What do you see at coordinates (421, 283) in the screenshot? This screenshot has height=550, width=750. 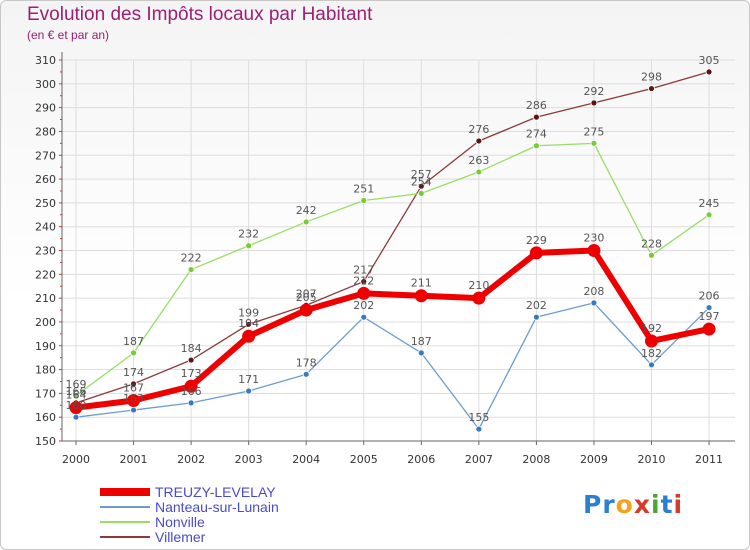 I see `data-label-treuzy-levelay: 211` at bounding box center [421, 283].